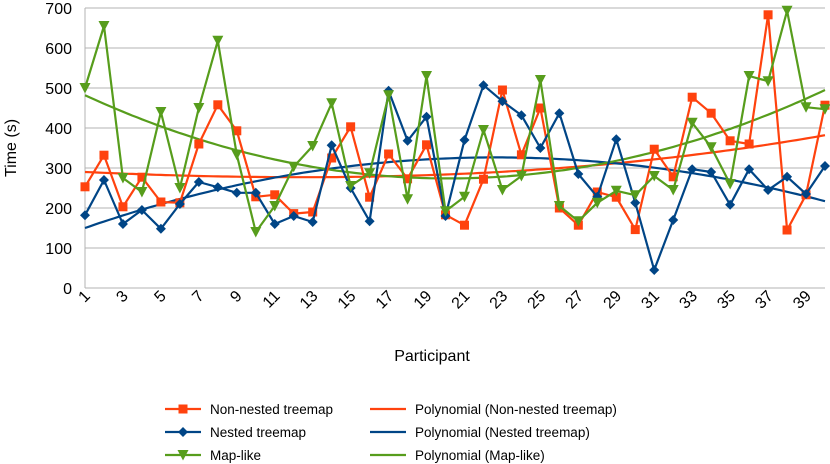 The height and width of the screenshot is (464, 830). What do you see at coordinates (516, 409) in the screenshot?
I see `legend-label: Polynomial (Non-nested treemap)` at bounding box center [516, 409].